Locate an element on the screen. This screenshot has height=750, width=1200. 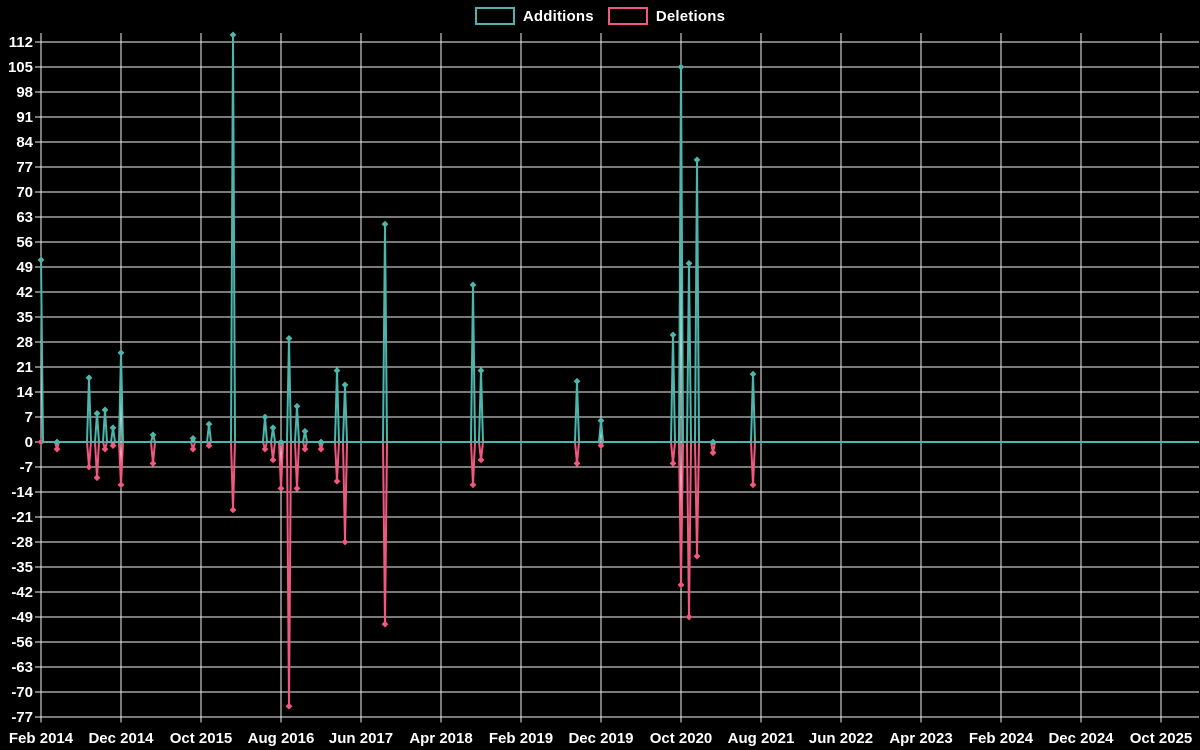
y-tick-label: 21 is located at coordinates (24, 367).